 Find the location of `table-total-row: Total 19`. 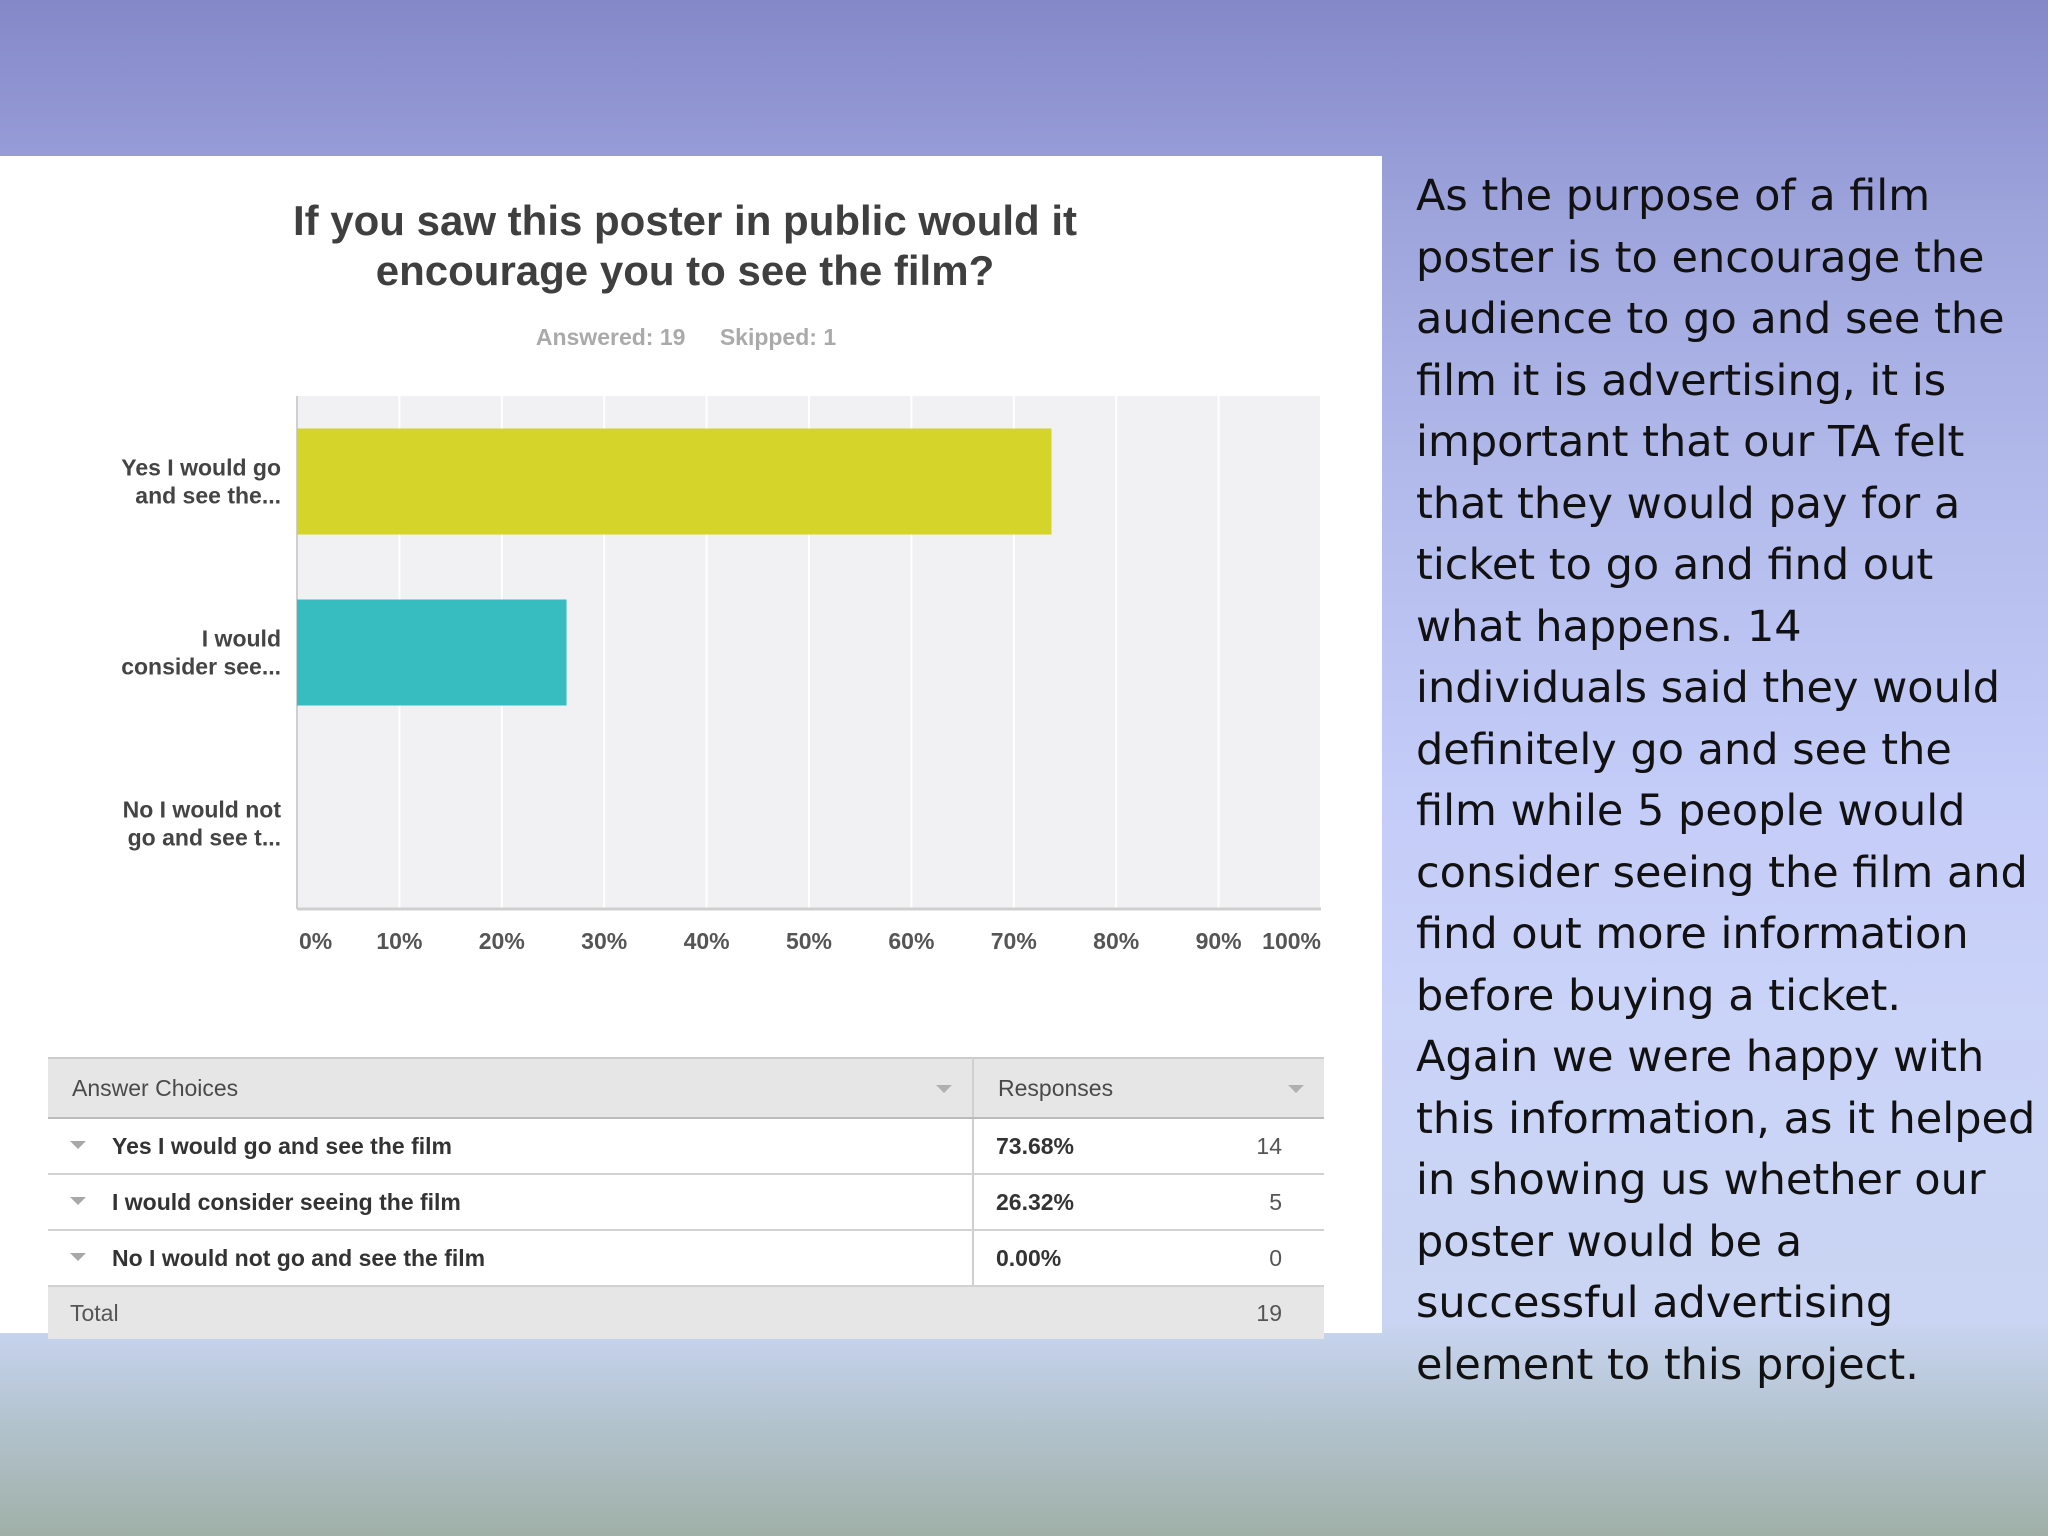

table-total-row: Total 19 is located at coordinates (686, 1312).